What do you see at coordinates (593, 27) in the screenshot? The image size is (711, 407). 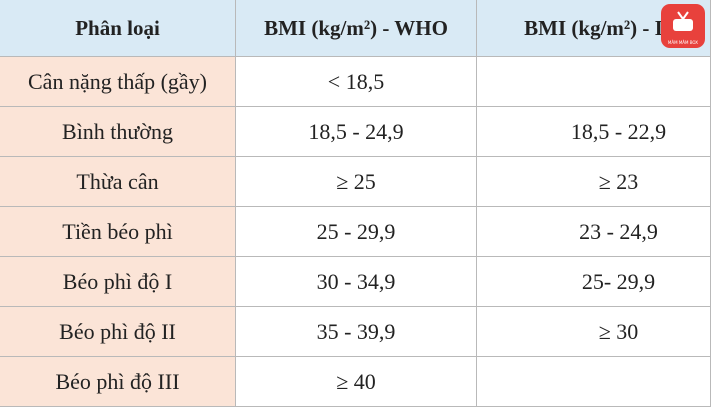 I see `cell-text: BMI (kg/m²) - I` at bounding box center [593, 27].